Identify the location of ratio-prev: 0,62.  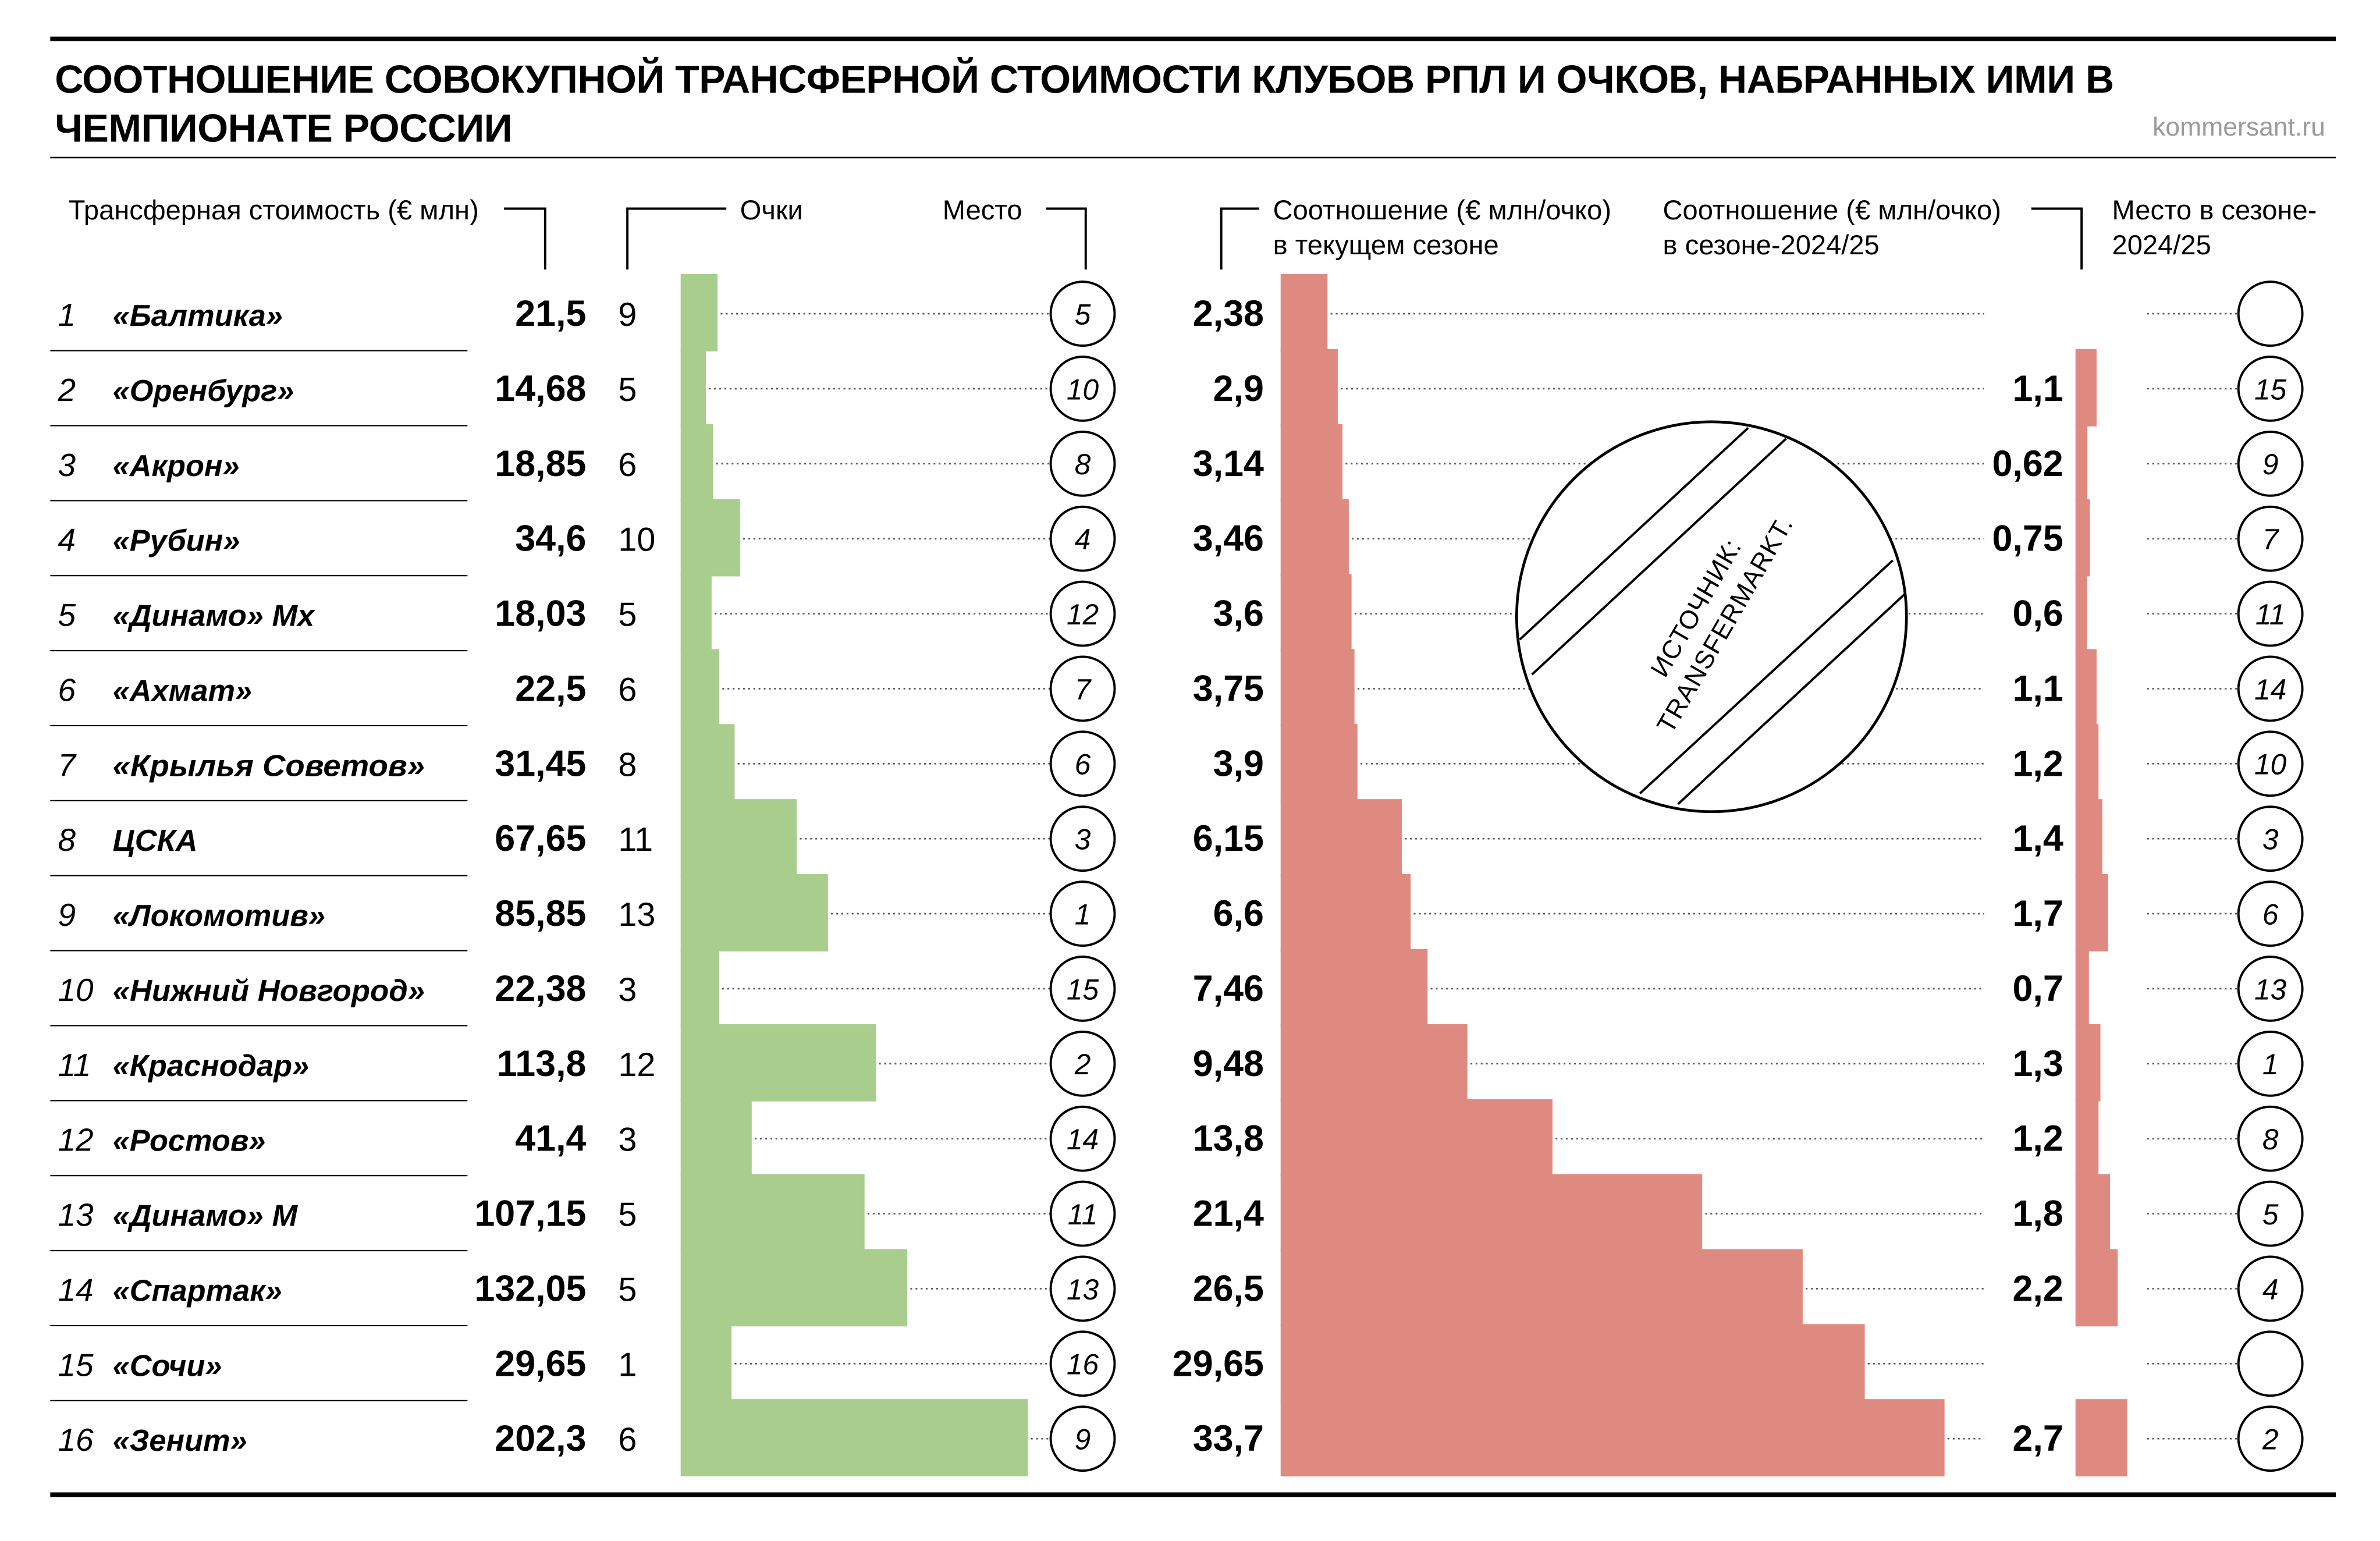
(2027, 464).